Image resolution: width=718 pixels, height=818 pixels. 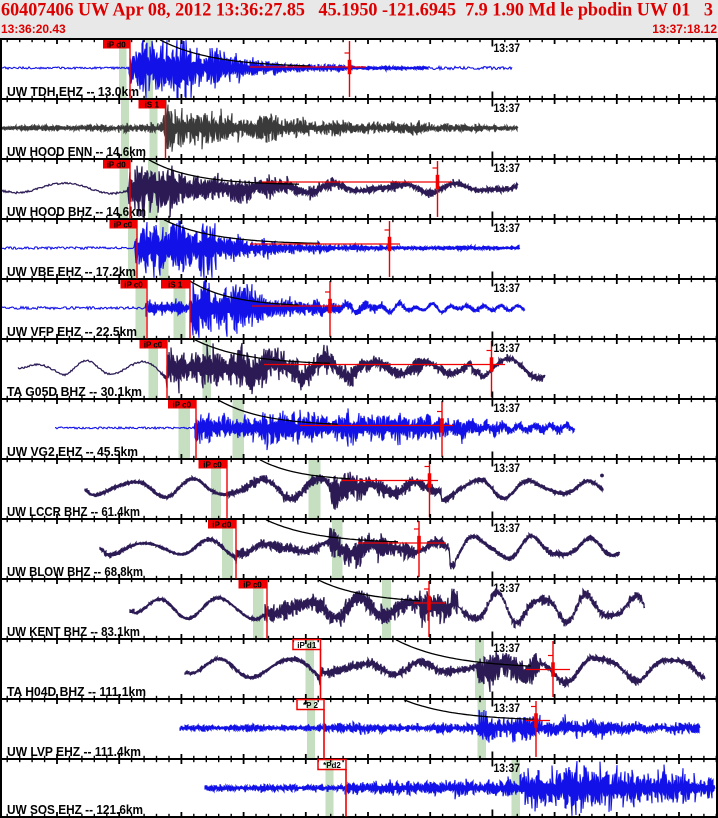 I want to click on svg-text: iP d1, so click(x=307, y=645).